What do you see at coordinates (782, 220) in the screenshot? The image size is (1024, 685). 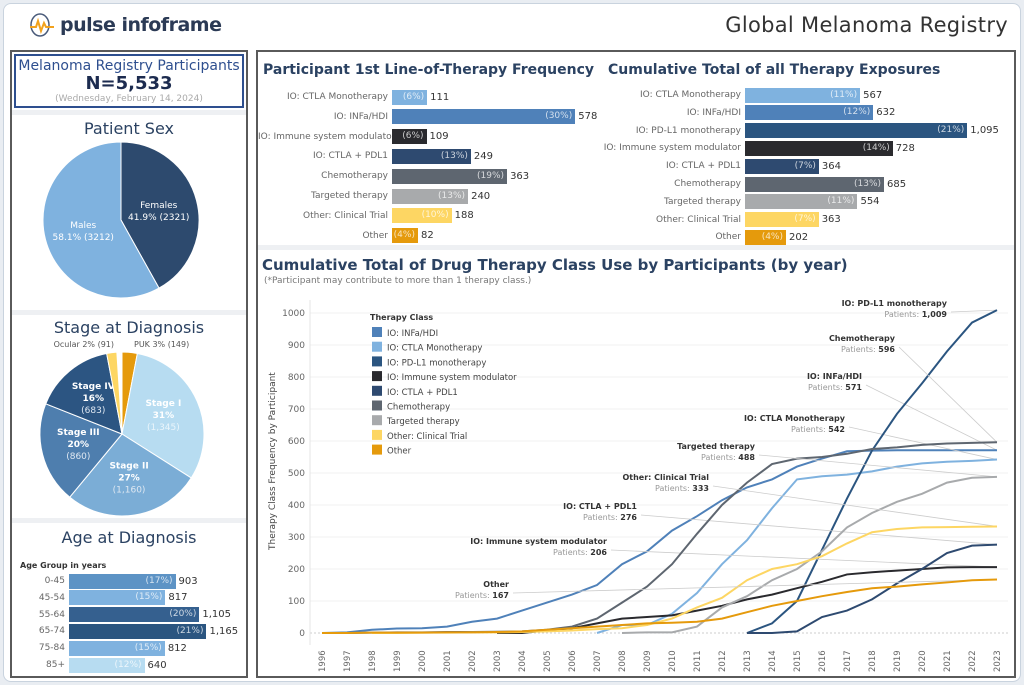 I see `bar: (7%)` at bounding box center [782, 220].